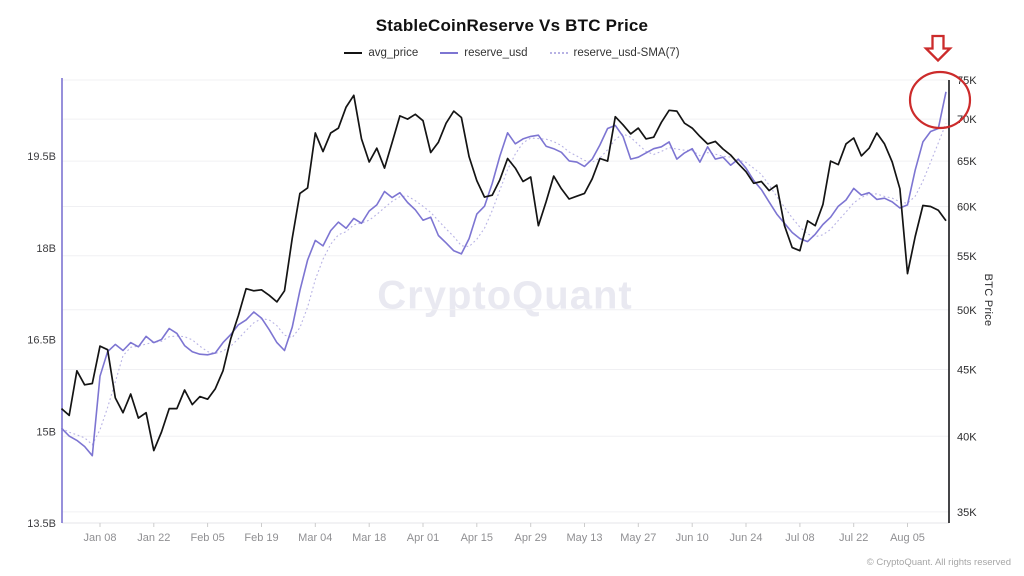 This screenshot has width=1024, height=576. Describe the element at coordinates (938, 562) in the screenshot. I see `copyright-notice: © CryptoQuant. All rights reserved` at that location.